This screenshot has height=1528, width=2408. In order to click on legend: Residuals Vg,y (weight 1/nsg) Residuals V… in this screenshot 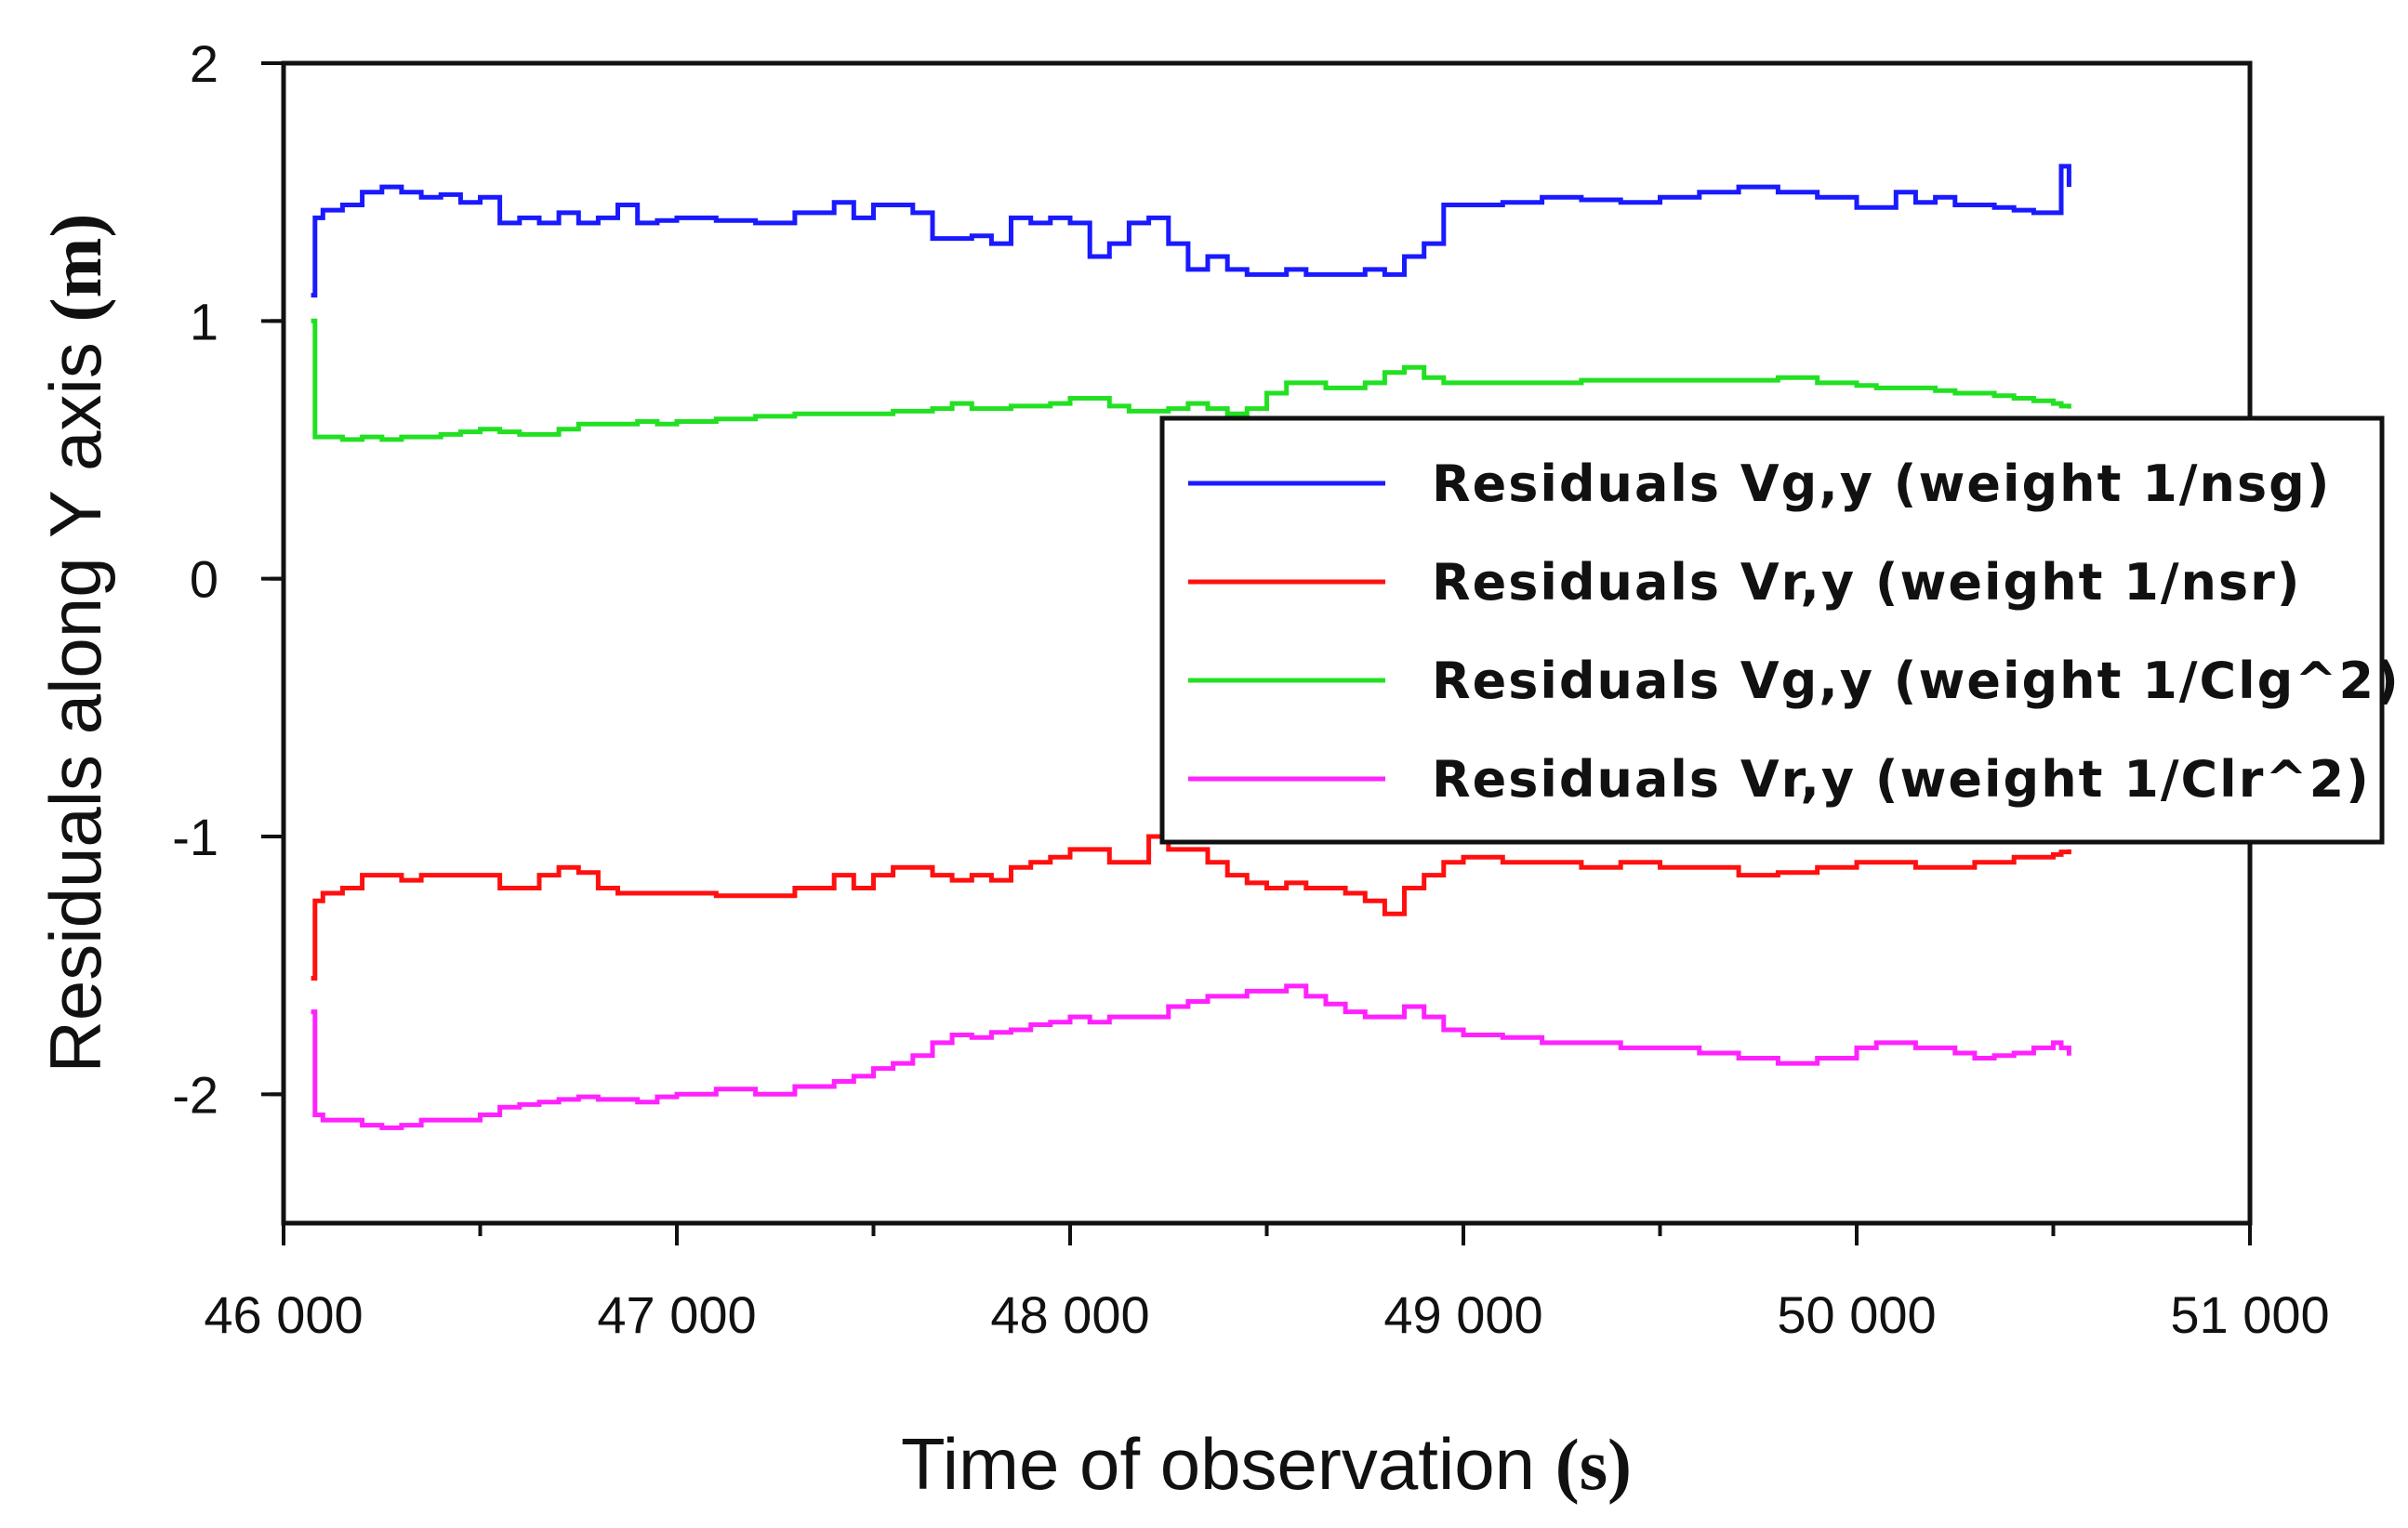, I will do `click(1780, 630)`.